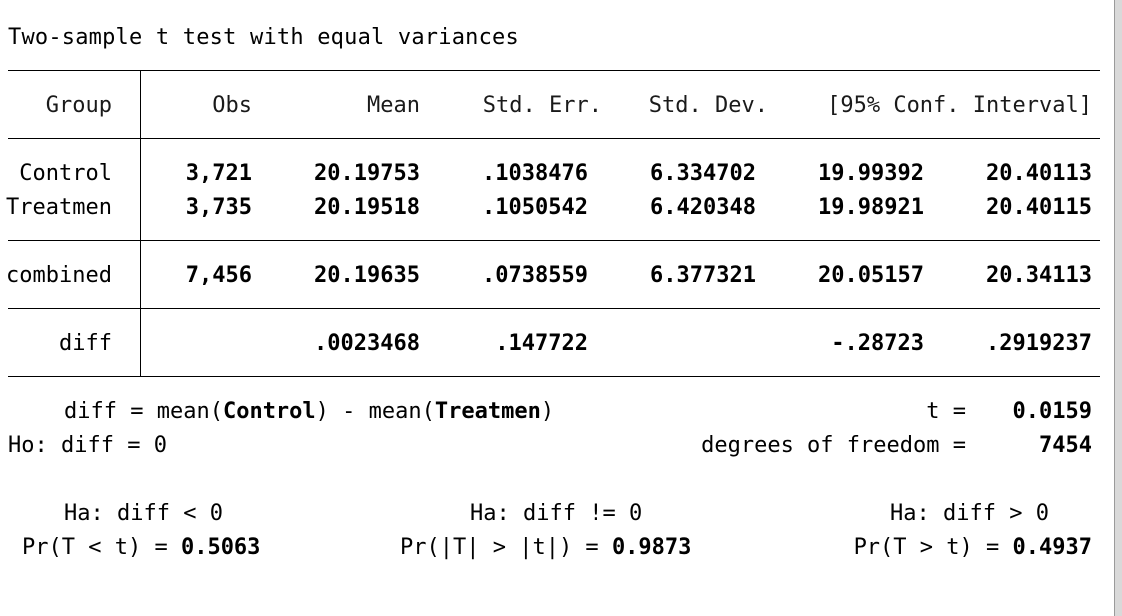  Describe the element at coordinates (1052, 411) in the screenshot. I see `t-statistic-value: 0.0159` at that location.